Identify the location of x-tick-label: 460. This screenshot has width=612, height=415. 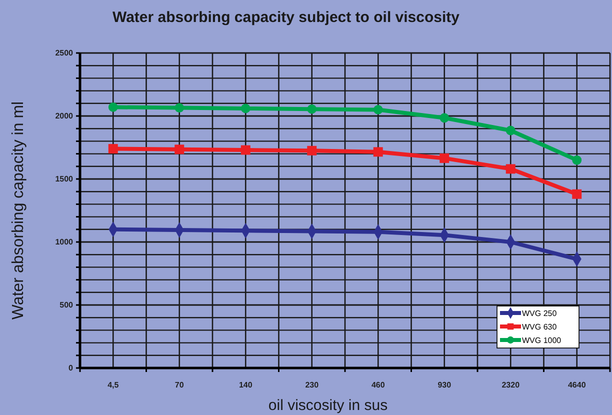
(378, 385).